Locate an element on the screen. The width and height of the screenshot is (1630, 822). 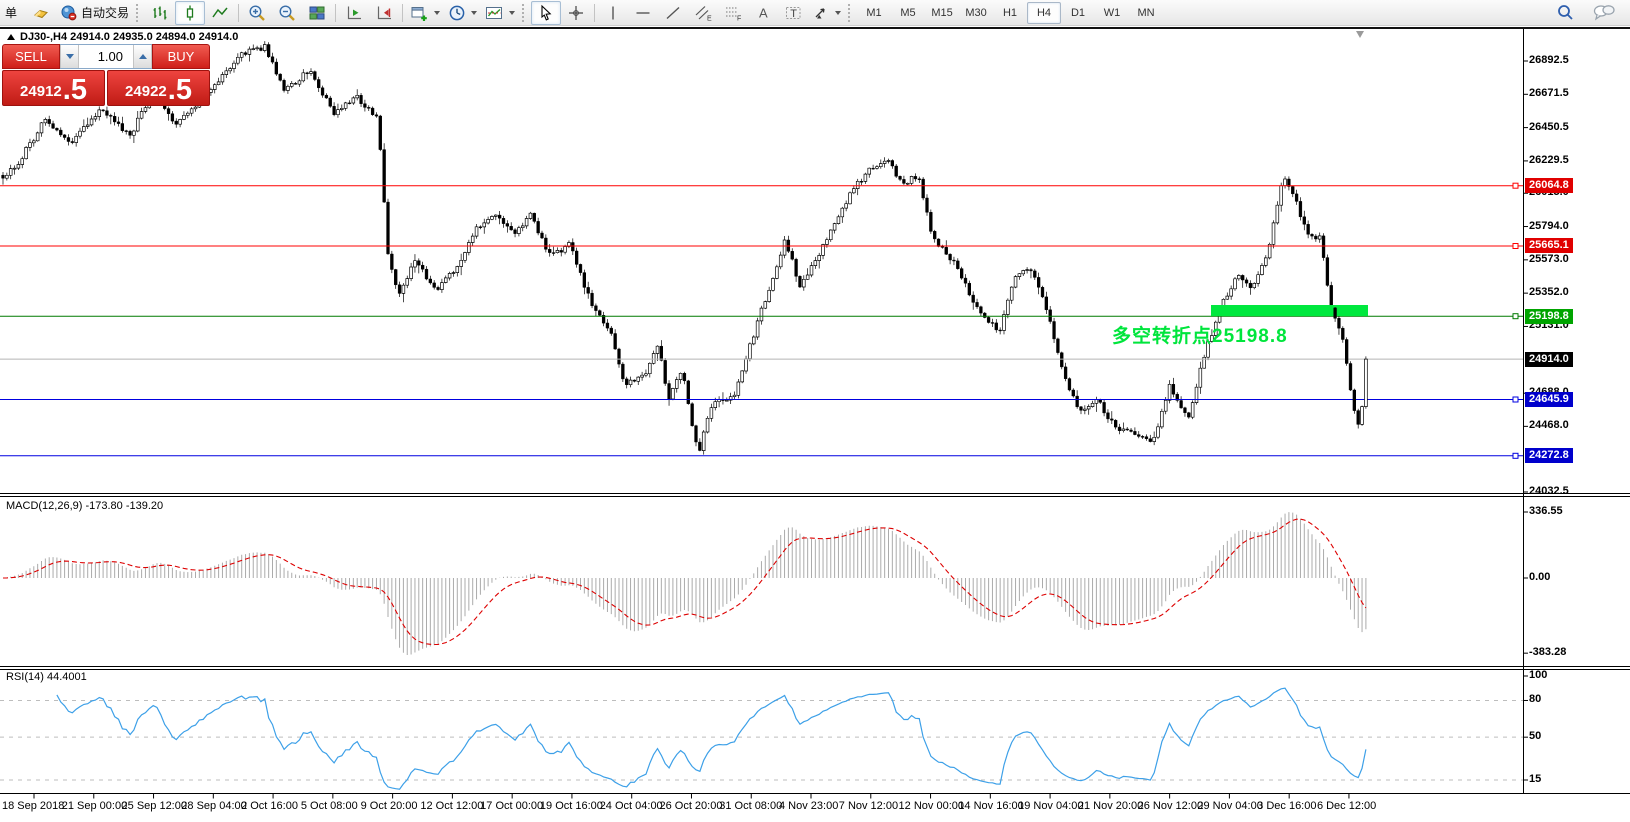
order-ticket-button is located at coordinates (41, 13).